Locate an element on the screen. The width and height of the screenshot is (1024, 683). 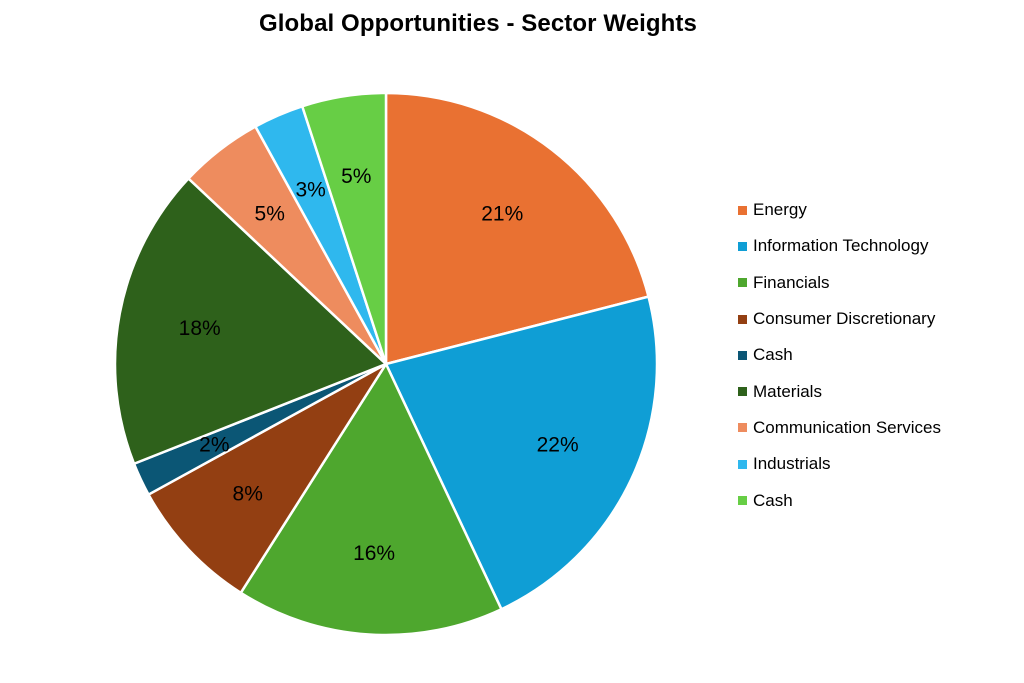
data-label-6: 18% is located at coordinates (200, 328).